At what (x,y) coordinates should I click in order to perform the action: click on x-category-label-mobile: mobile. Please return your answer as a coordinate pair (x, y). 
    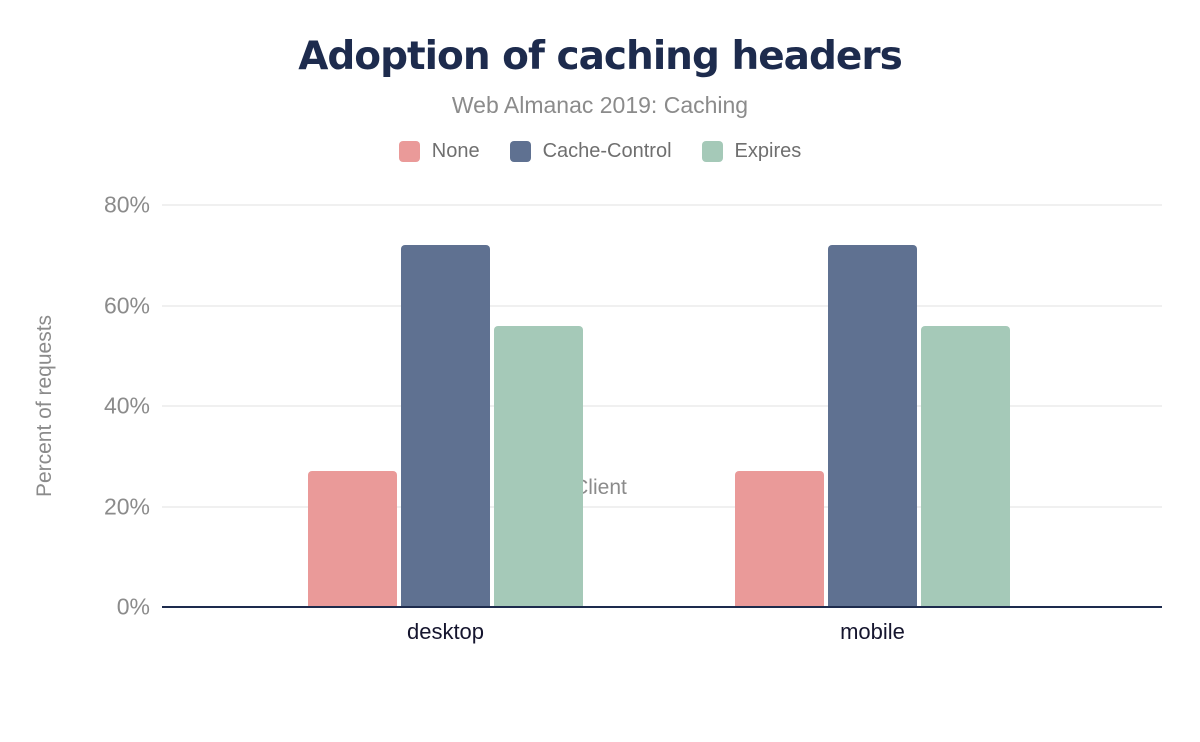
    Looking at the image, I should click on (872, 631).